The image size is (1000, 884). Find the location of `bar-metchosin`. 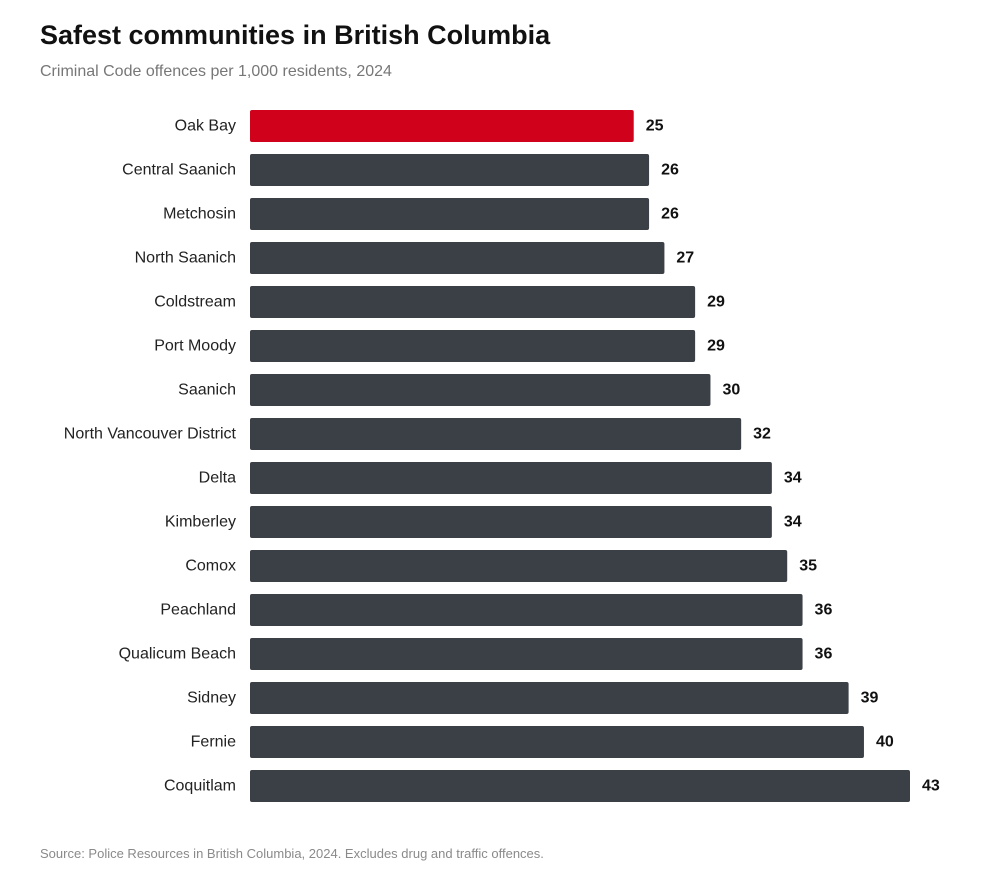

bar-metchosin is located at coordinates (450, 214).